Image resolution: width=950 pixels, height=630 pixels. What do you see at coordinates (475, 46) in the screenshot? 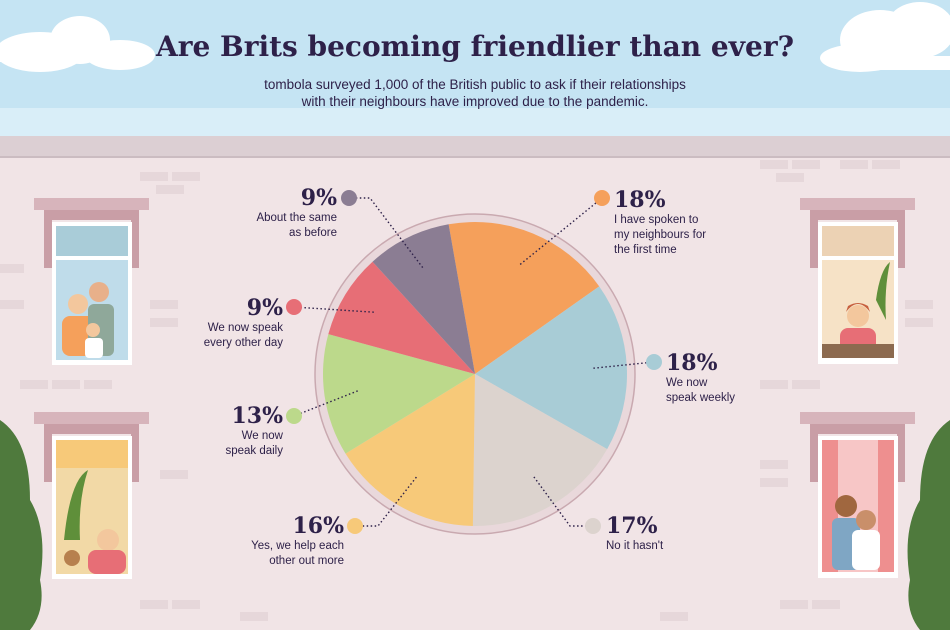
I see `page-title: Are Brits becoming friendlier than ever?` at bounding box center [475, 46].